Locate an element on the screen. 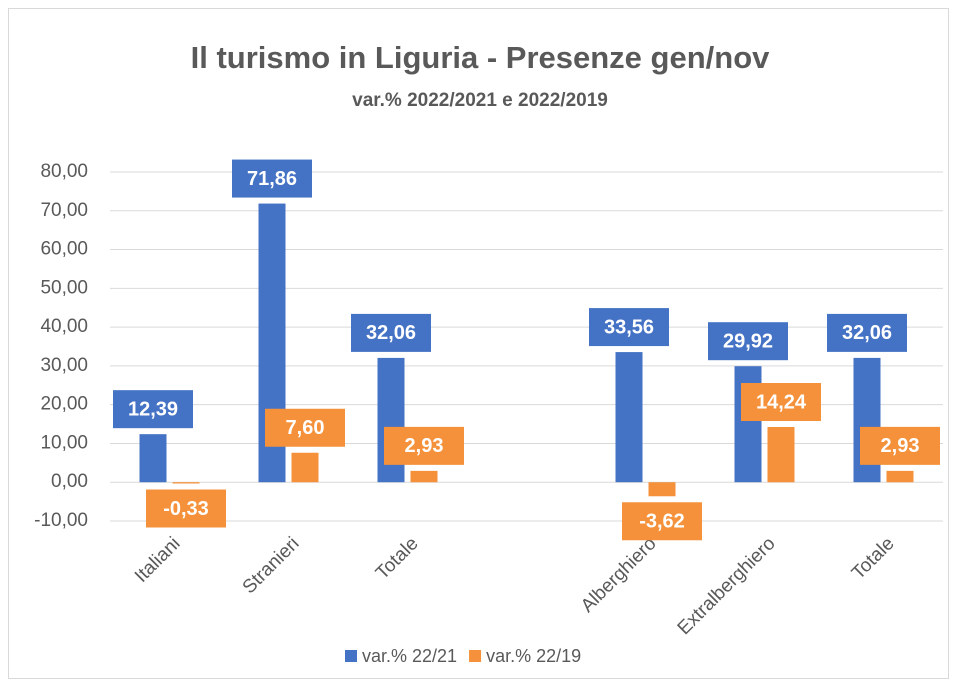  y-tick-label: 20,00 is located at coordinates (64, 404).